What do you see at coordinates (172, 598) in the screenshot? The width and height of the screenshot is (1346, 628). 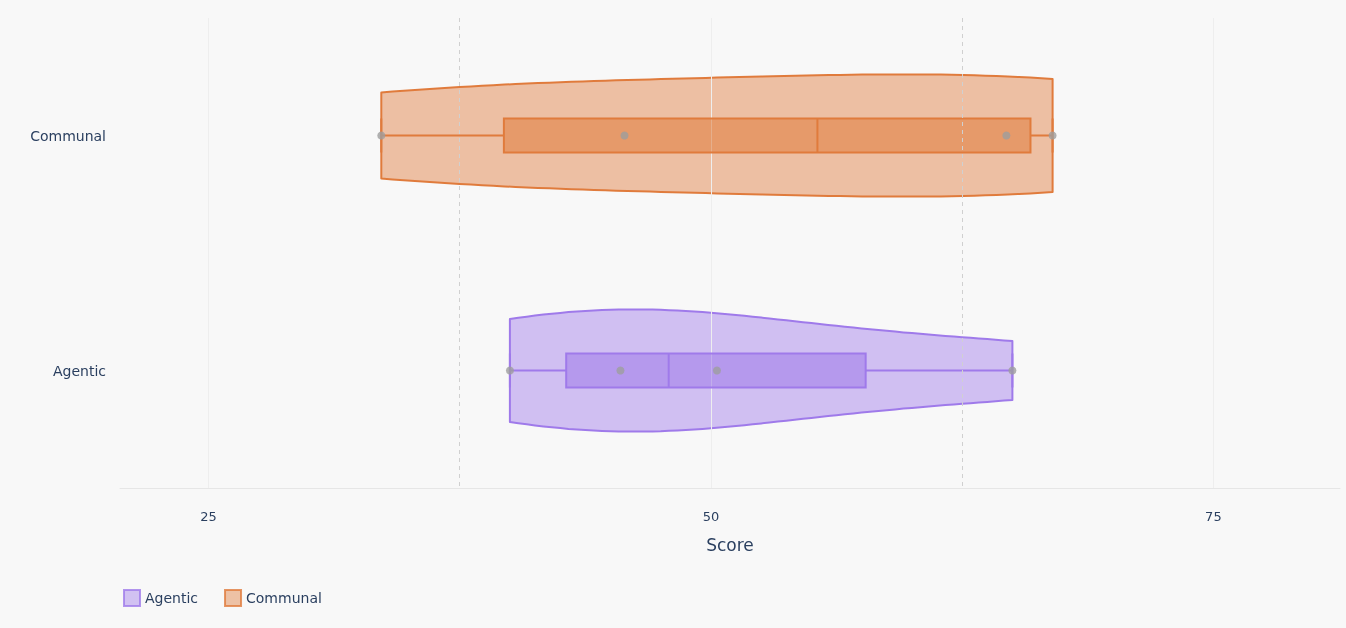 I see `legend-label: Agentic` at bounding box center [172, 598].